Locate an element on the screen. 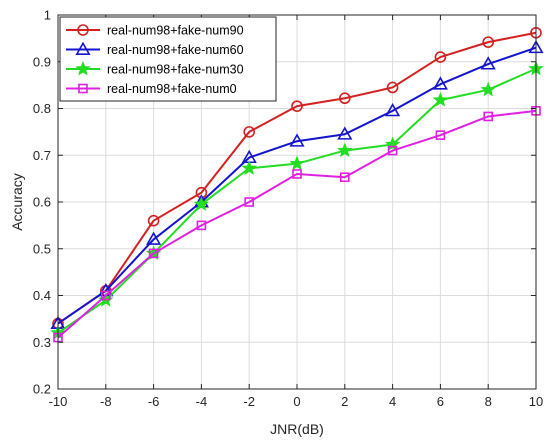 Image resolution: width=550 pixels, height=446 pixels. x-tick-label: -4 is located at coordinates (202, 401).